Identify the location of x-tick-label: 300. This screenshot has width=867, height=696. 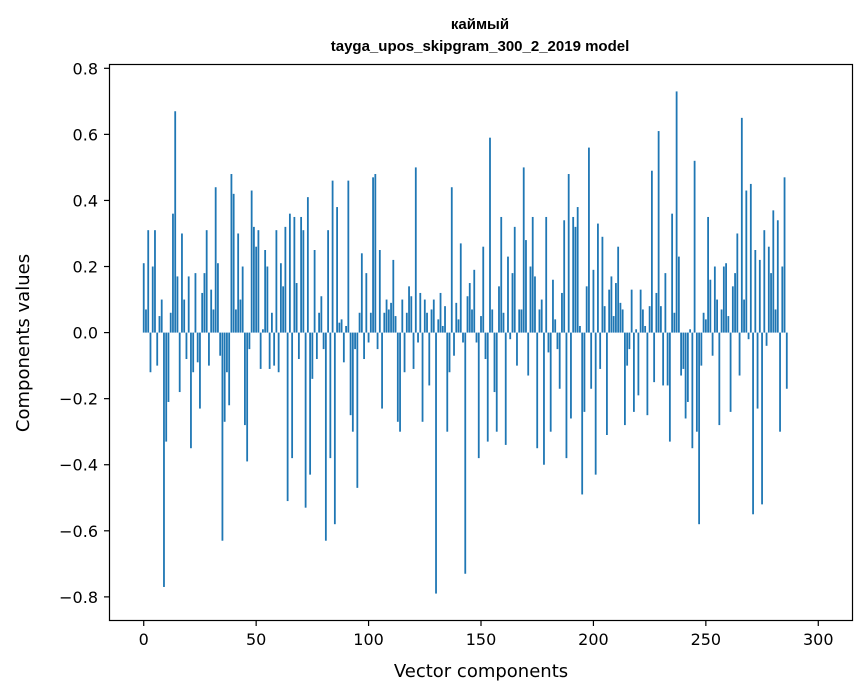
(818, 639).